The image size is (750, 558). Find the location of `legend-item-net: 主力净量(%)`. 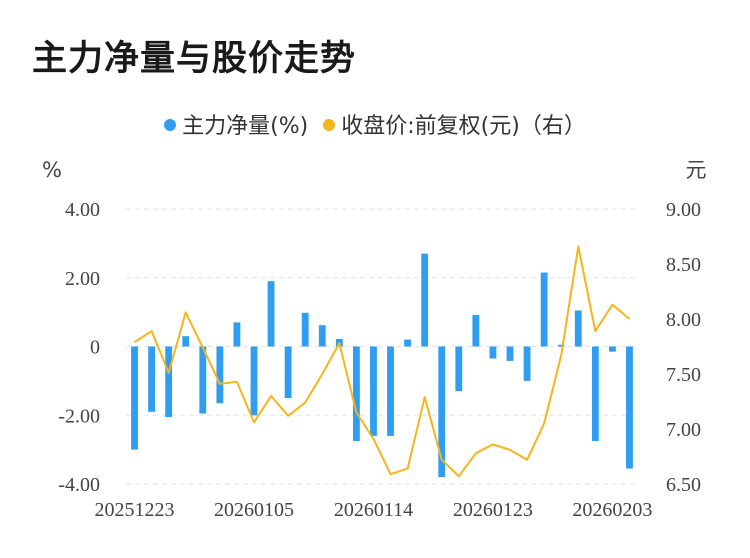

legend-item-net: 主力净量(%) is located at coordinates (236, 124).